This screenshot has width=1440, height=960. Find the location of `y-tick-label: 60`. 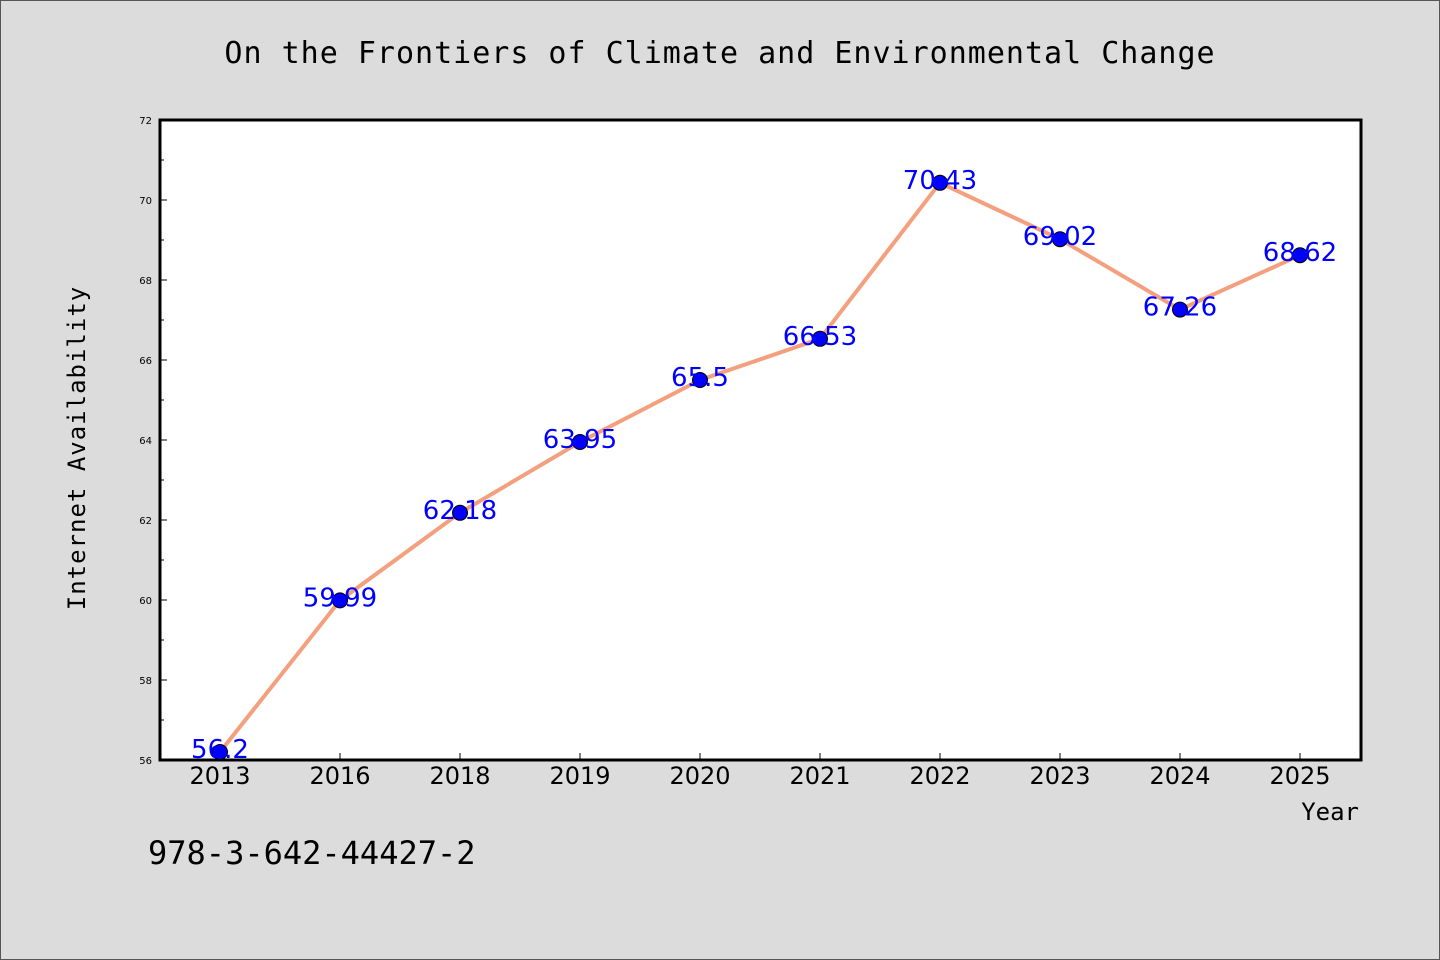

y-tick-label: 60 is located at coordinates (145, 601).